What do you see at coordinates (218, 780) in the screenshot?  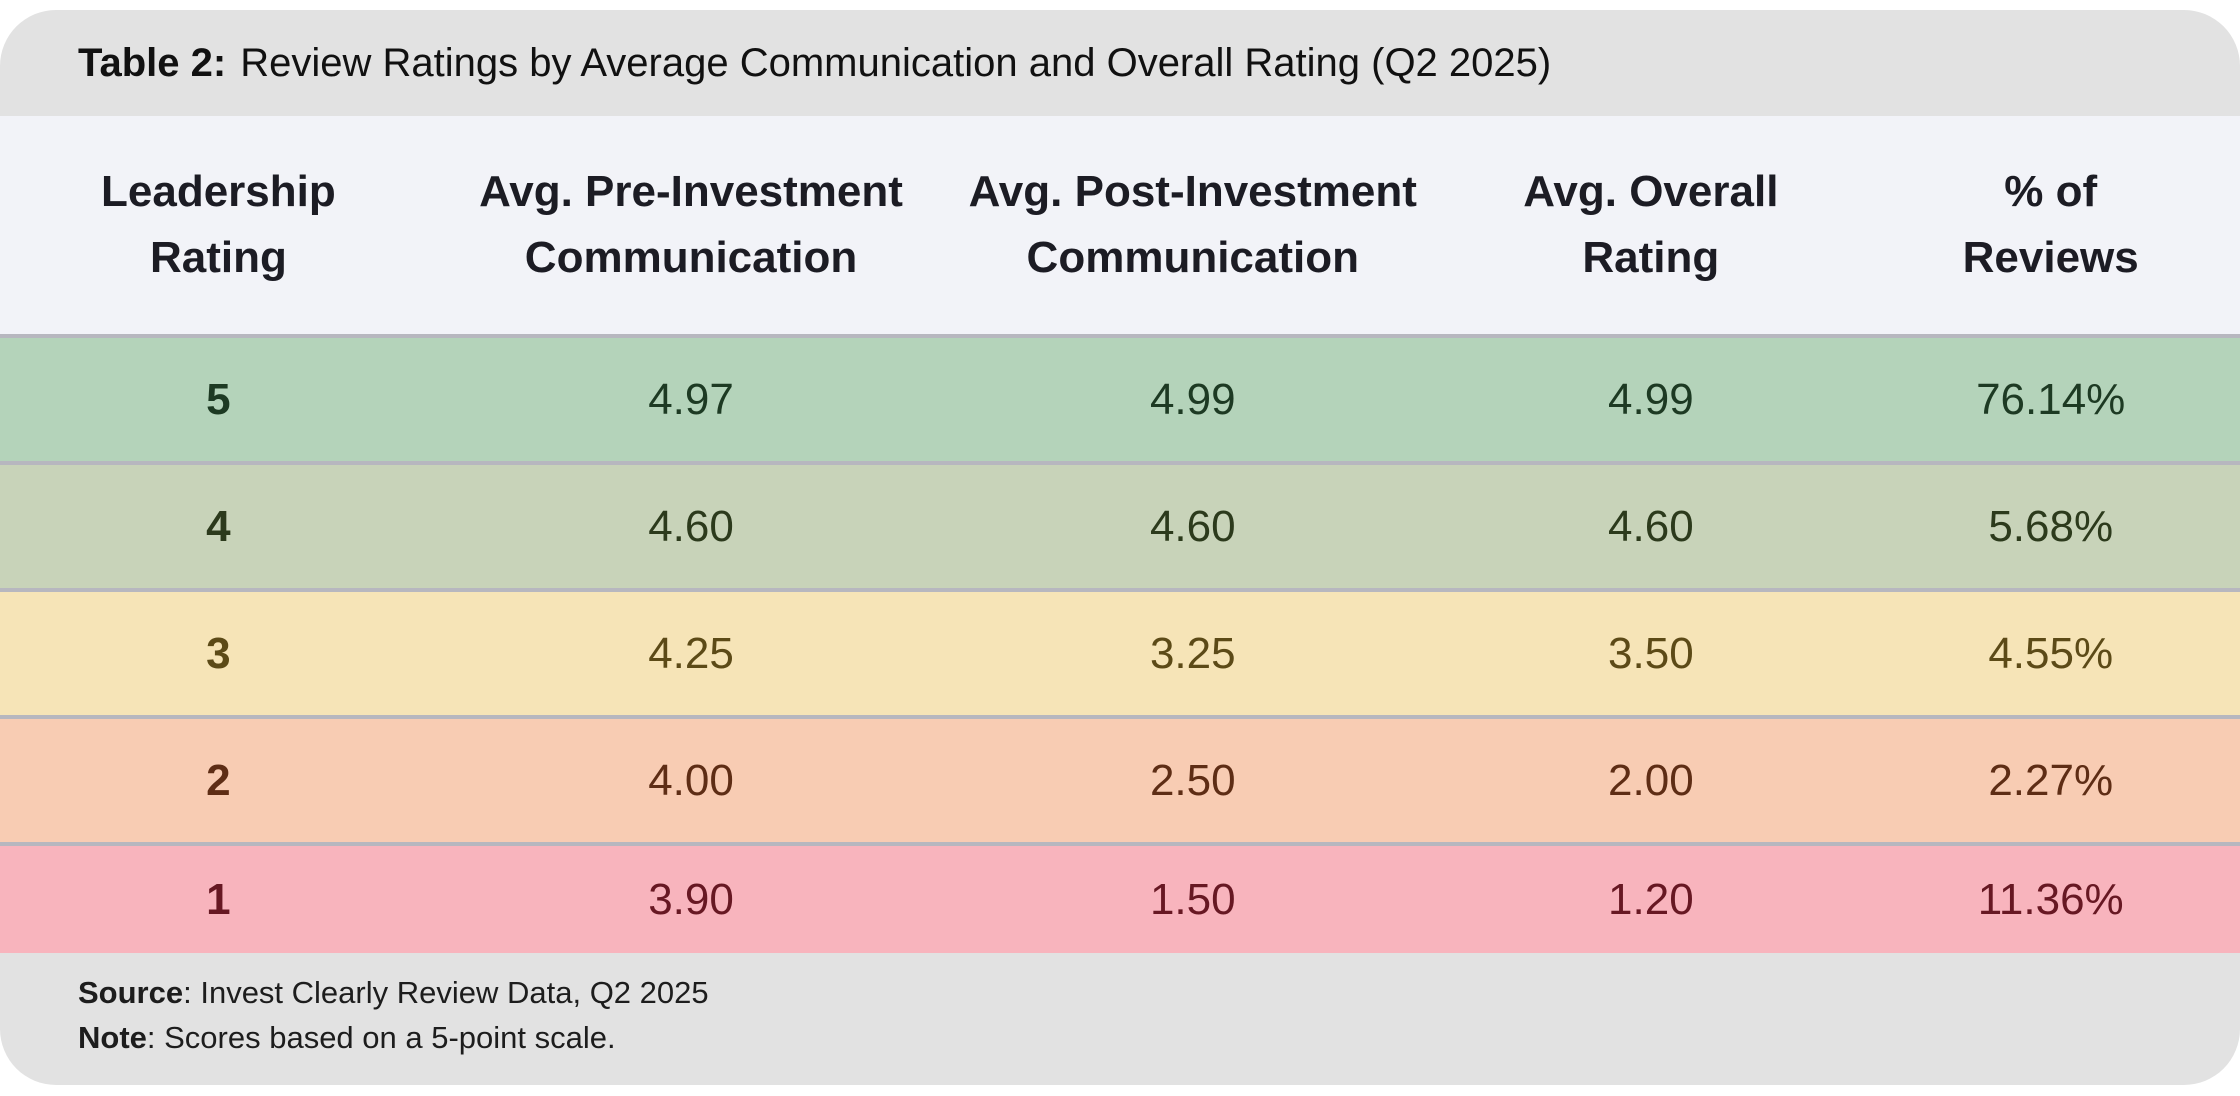 I see `cell-leadership-rating: 2` at bounding box center [218, 780].